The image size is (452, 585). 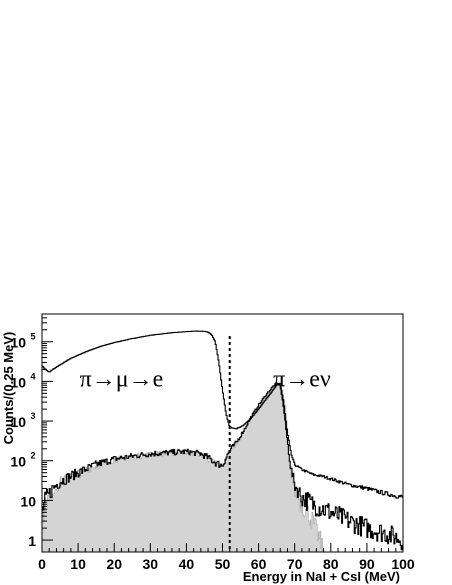 I want to click on x-axis-ticks: 0 10 20 30 40 50 60 70 80 90 100, so click(x=226, y=557).